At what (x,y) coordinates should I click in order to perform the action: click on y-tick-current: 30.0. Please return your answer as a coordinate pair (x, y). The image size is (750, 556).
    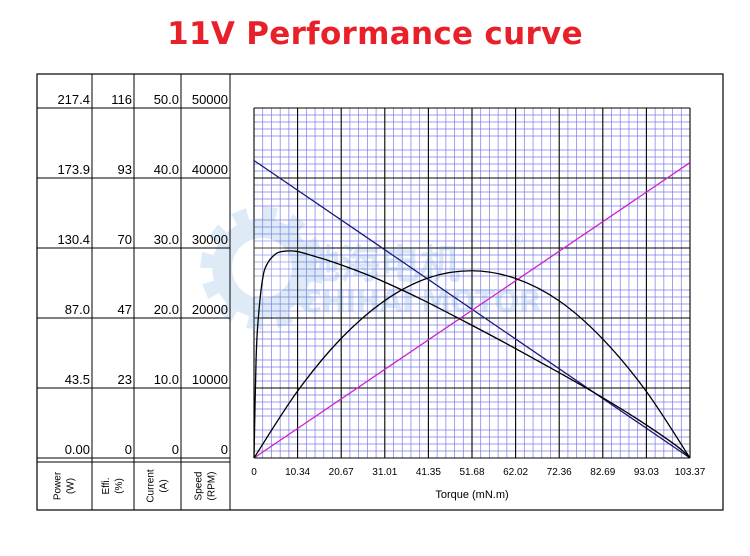
    Looking at the image, I should click on (166, 239).